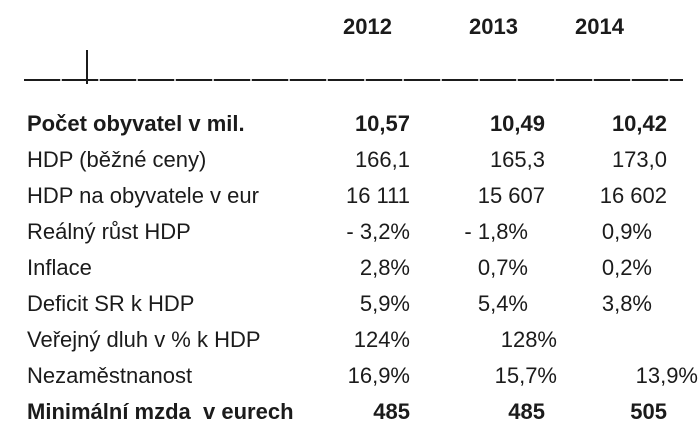 The image size is (700, 428). Describe the element at coordinates (111, 303) in the screenshot. I see `row-label: Deficit SR k HDP` at that location.